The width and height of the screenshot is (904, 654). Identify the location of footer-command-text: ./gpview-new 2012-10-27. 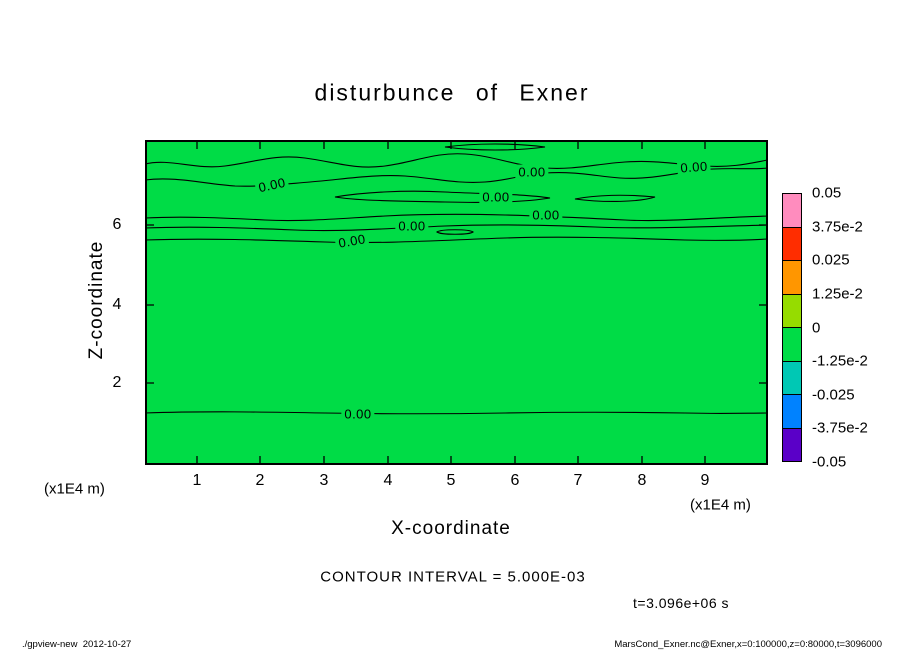
(77, 644).